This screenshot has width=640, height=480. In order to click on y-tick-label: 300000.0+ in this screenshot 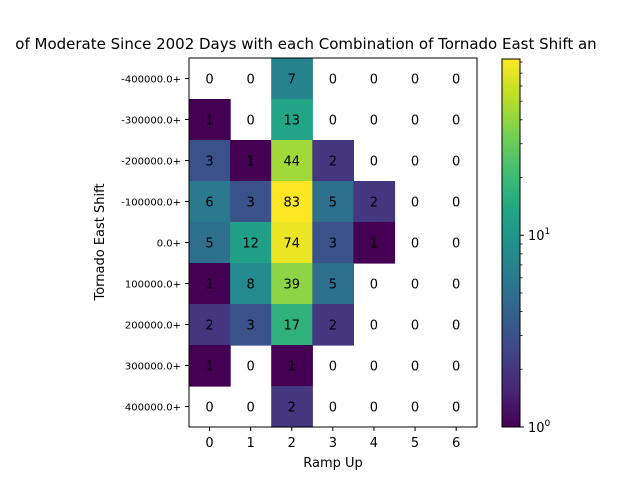, I will do `click(153, 367)`.